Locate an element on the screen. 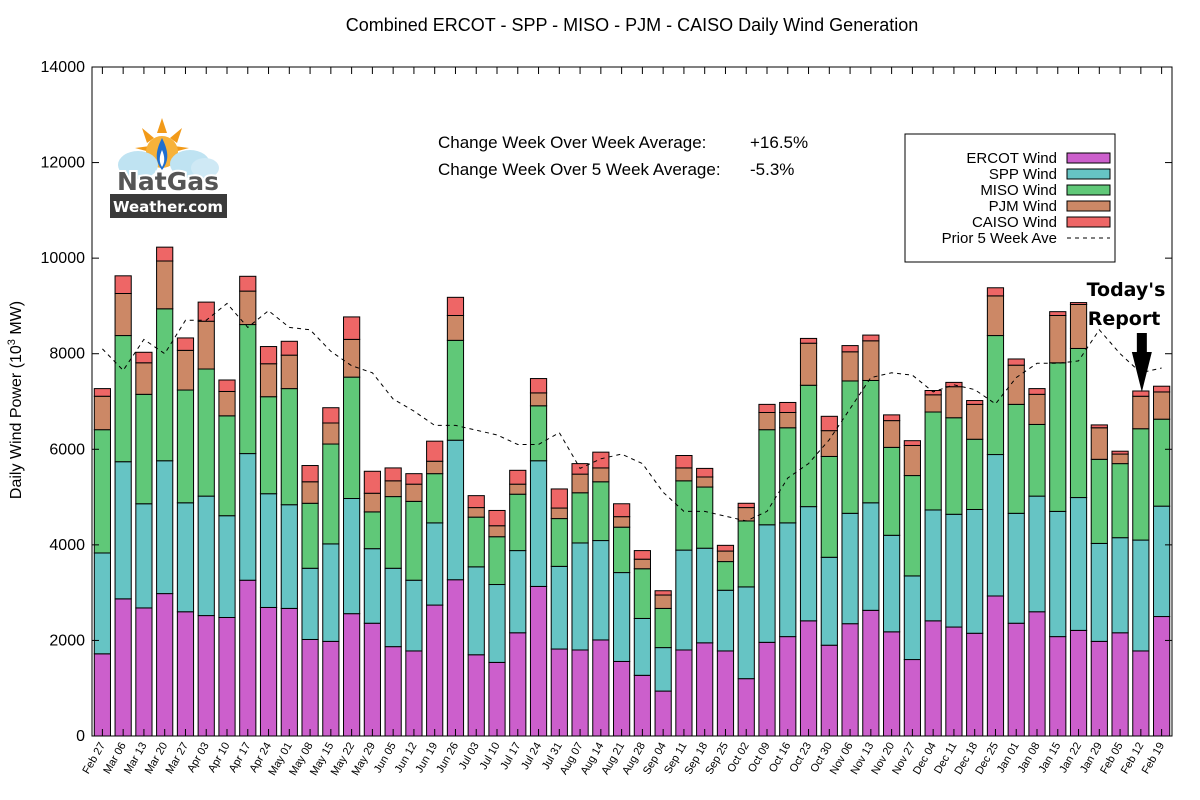 Image resolution: width=1200 pixels, height=800 pixels. y-tick-label: 14000 is located at coordinates (63, 67).